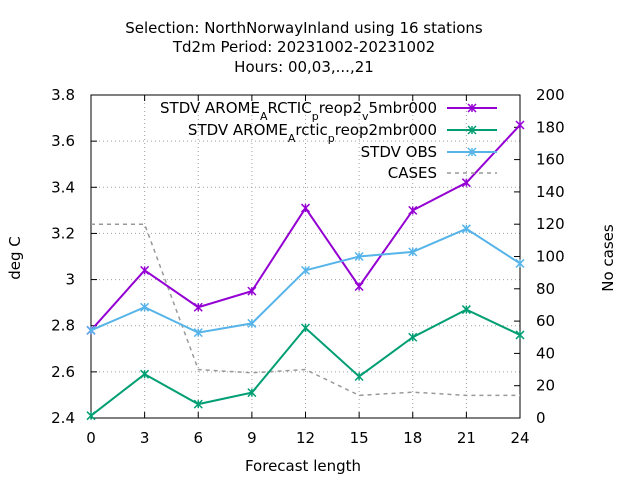 Image resolution: width=640 pixels, height=480 pixels. I want to click on title-line-2: Td2m Period: 20231002-20231002, so click(303, 47).